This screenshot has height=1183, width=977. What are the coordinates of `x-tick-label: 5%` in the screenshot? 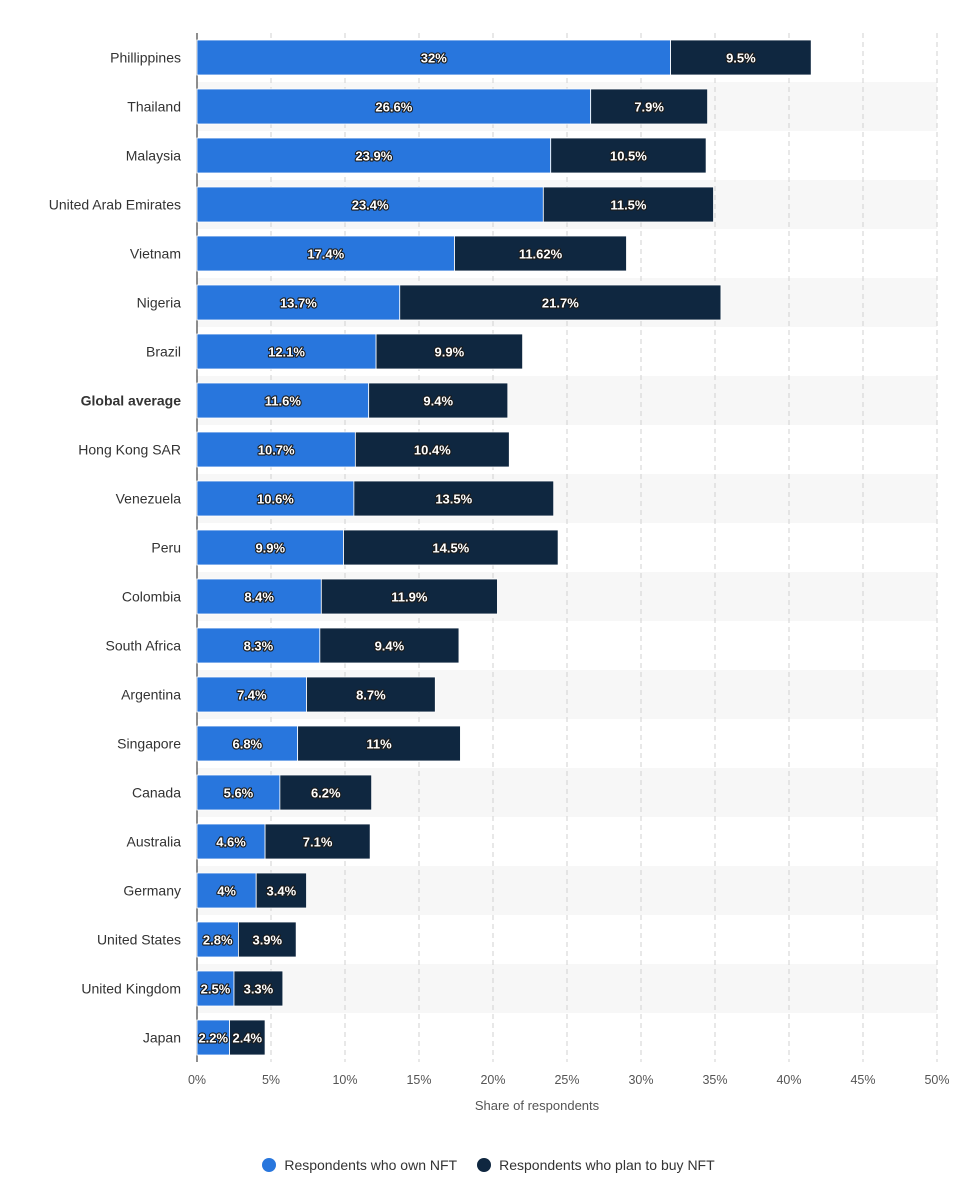 It's located at (271, 1080).